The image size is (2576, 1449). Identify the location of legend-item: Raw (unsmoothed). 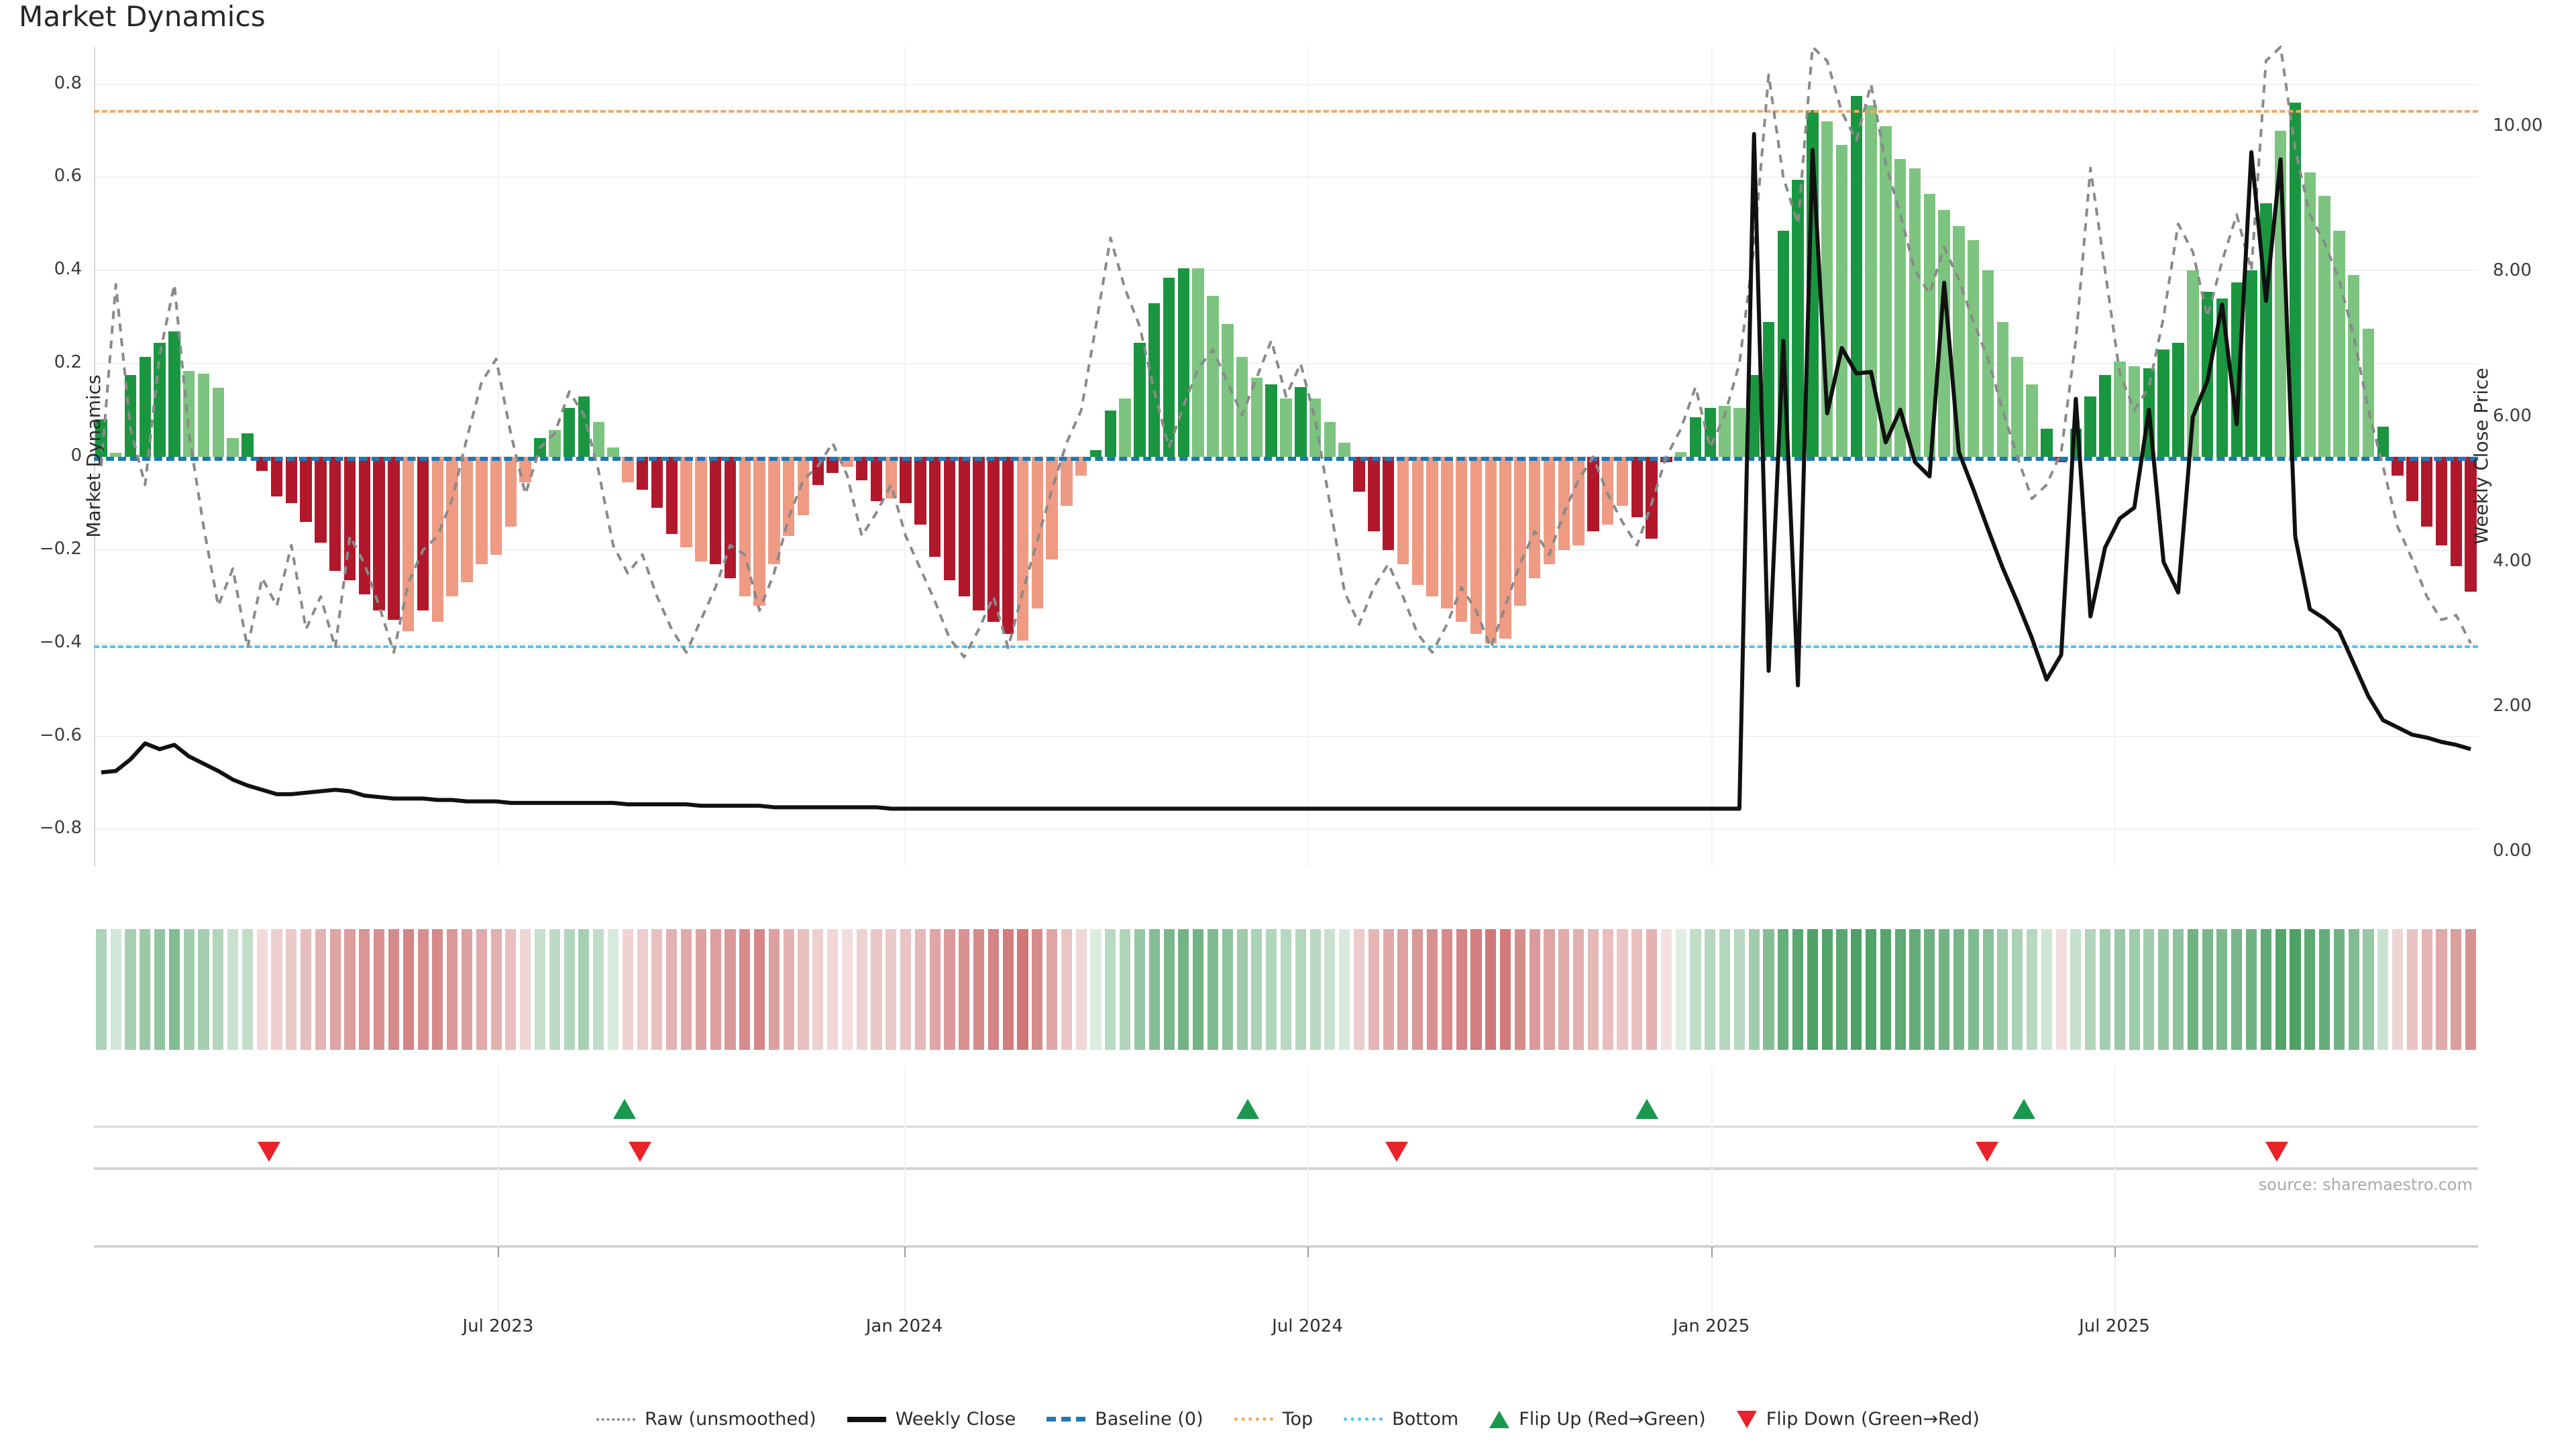
(706, 1419).